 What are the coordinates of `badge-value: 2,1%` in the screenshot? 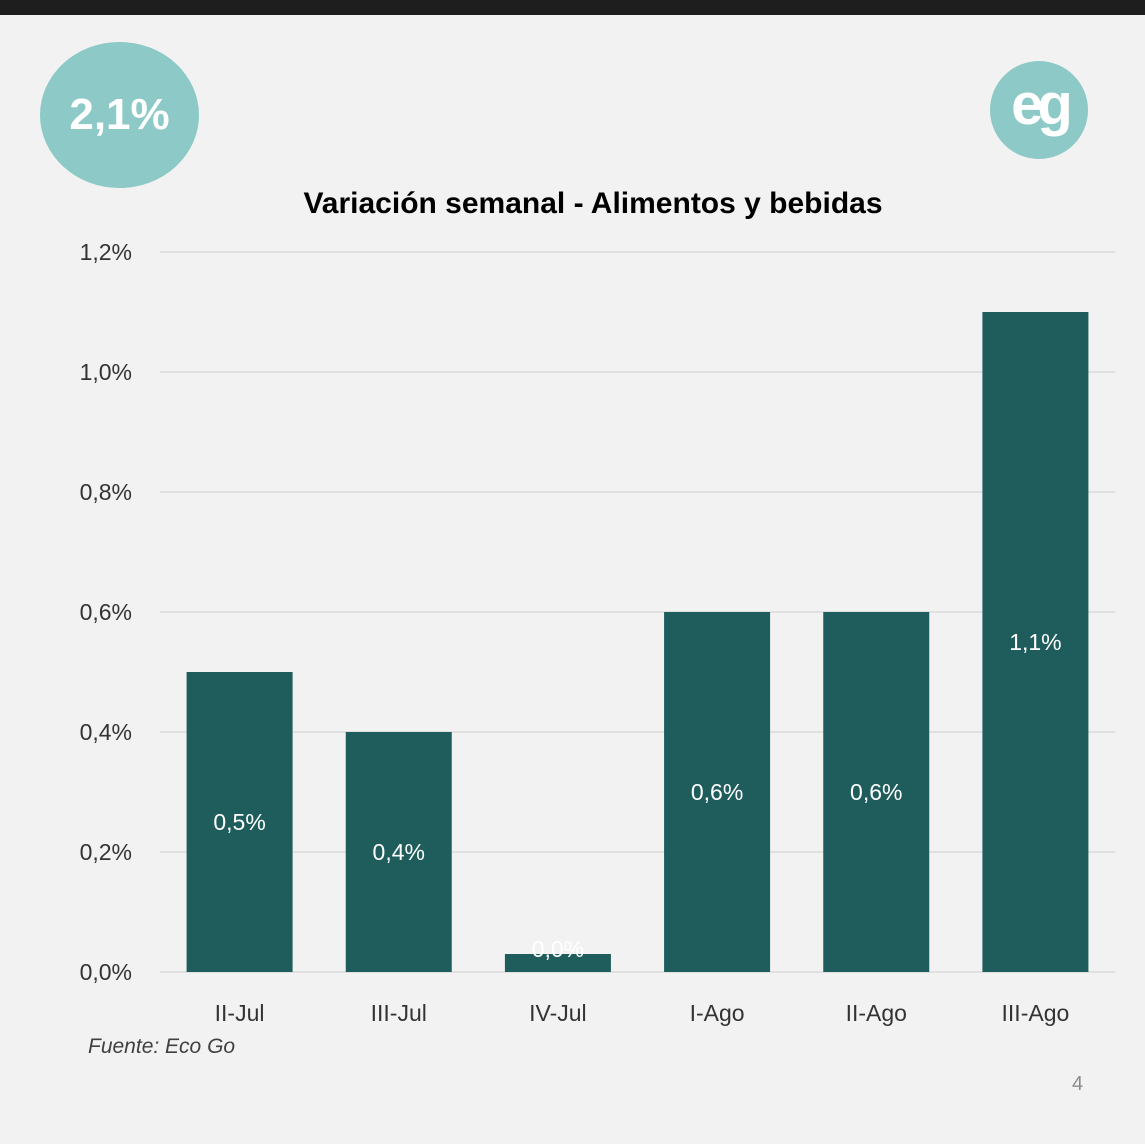 It's located at (119, 114).